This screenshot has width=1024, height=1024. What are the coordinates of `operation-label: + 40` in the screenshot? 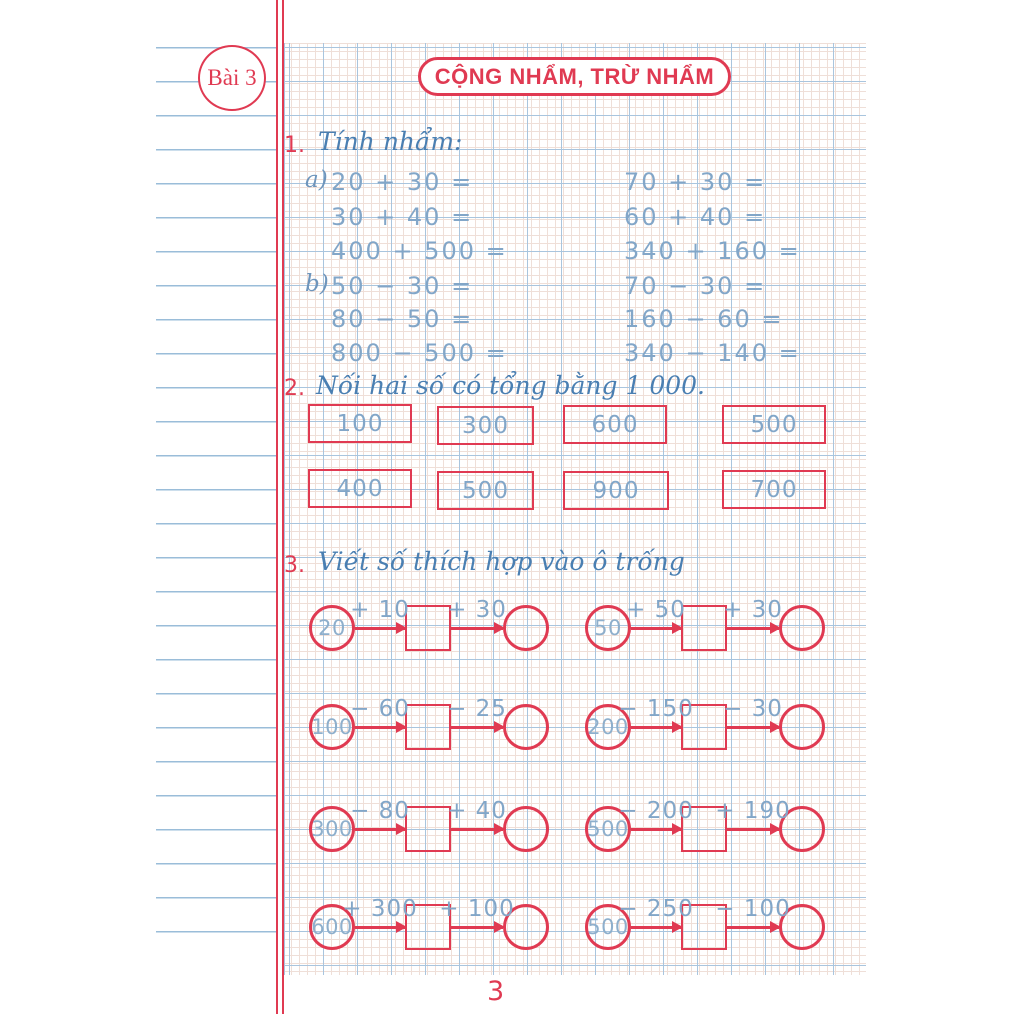 It's located at (477, 810).